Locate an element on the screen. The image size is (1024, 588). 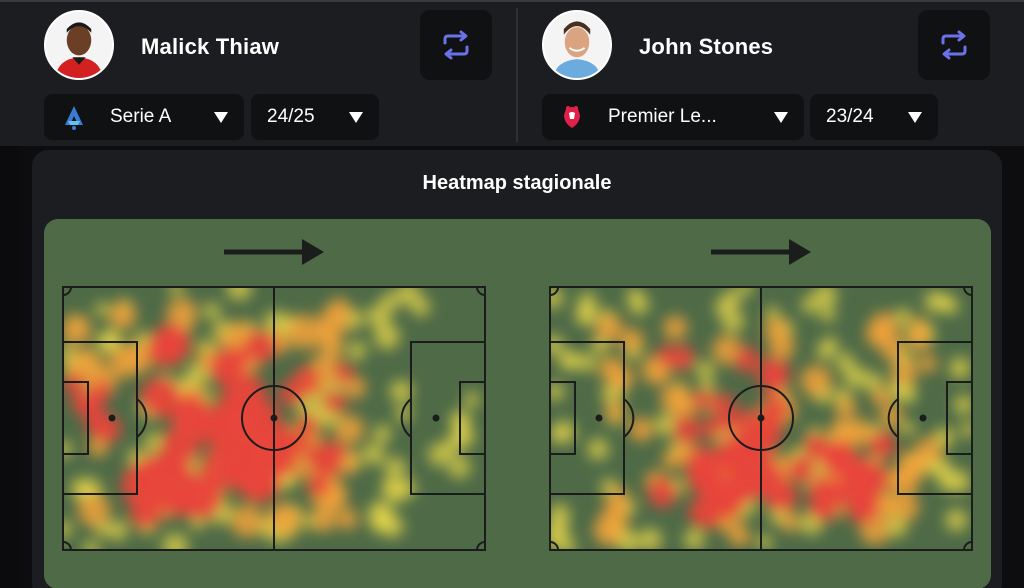
edge-shadow is located at coordinates (10, 367).